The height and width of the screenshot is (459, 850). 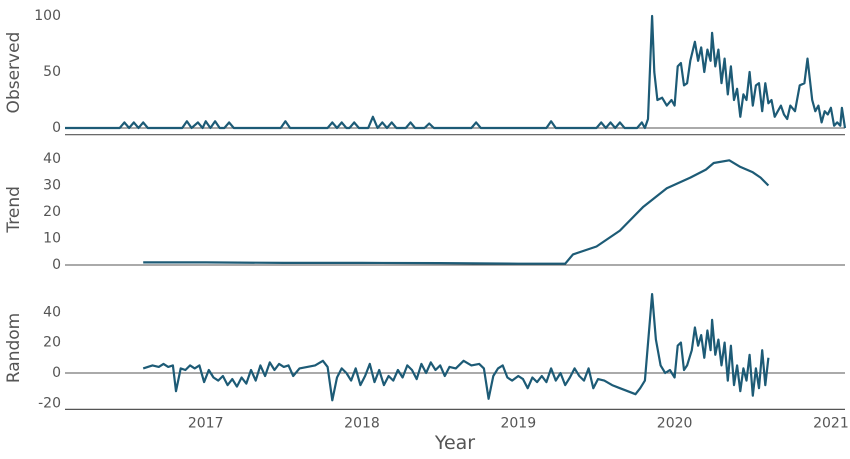 I want to click on y-tick-label: 100, so click(x=47, y=16).